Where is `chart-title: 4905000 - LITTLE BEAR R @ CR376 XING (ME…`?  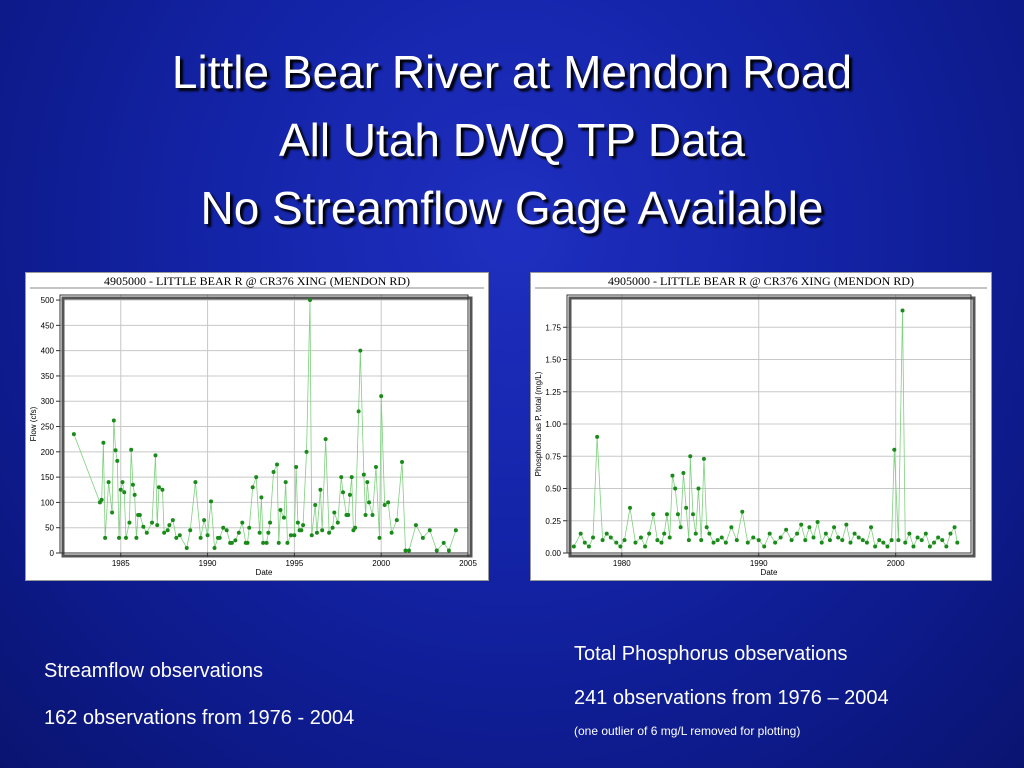
chart-title: 4905000 - LITTLE BEAR R @ CR376 XING (ME… is located at coordinates (761, 281).